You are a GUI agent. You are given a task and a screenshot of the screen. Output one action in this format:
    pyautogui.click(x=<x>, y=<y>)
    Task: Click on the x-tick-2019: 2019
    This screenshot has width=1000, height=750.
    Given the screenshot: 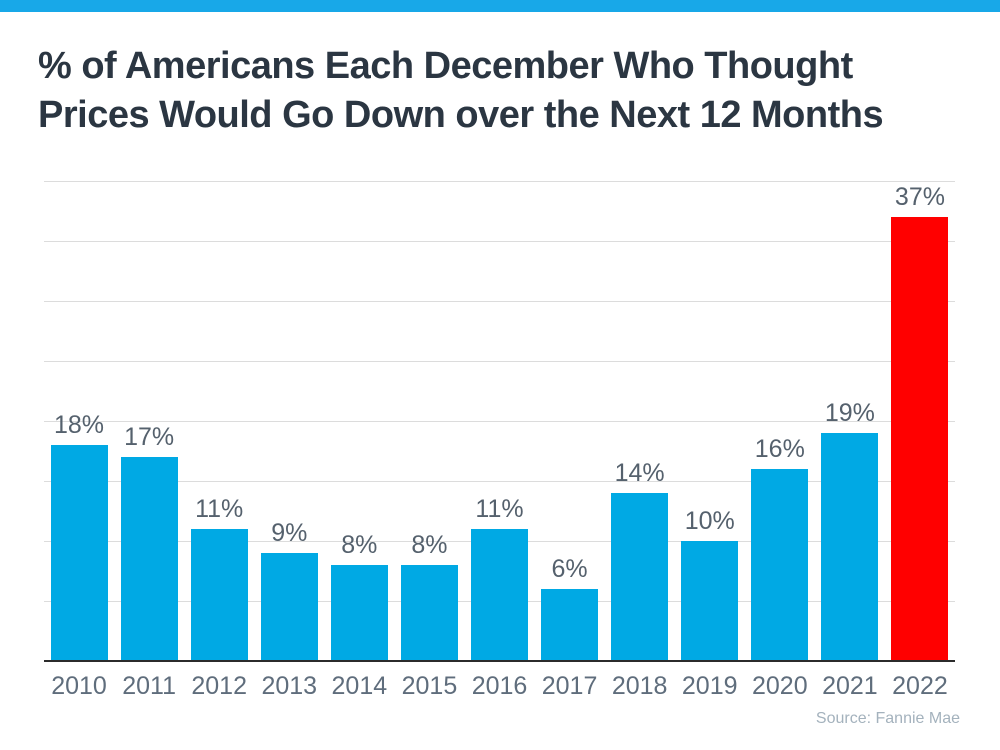 What is the action you would take?
    pyautogui.click(x=709, y=686)
    